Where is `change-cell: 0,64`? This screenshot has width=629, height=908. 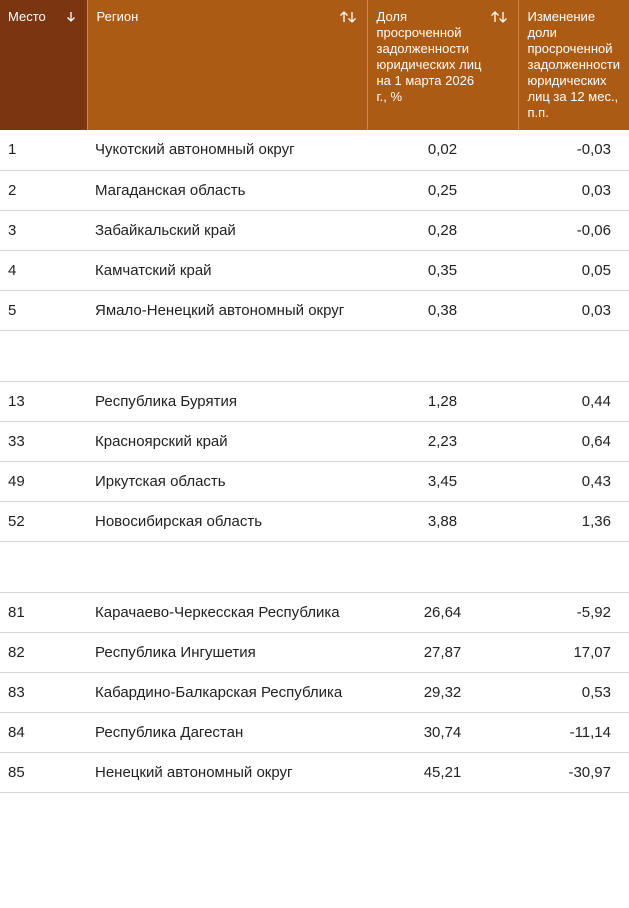 change-cell: 0,64 is located at coordinates (573, 441).